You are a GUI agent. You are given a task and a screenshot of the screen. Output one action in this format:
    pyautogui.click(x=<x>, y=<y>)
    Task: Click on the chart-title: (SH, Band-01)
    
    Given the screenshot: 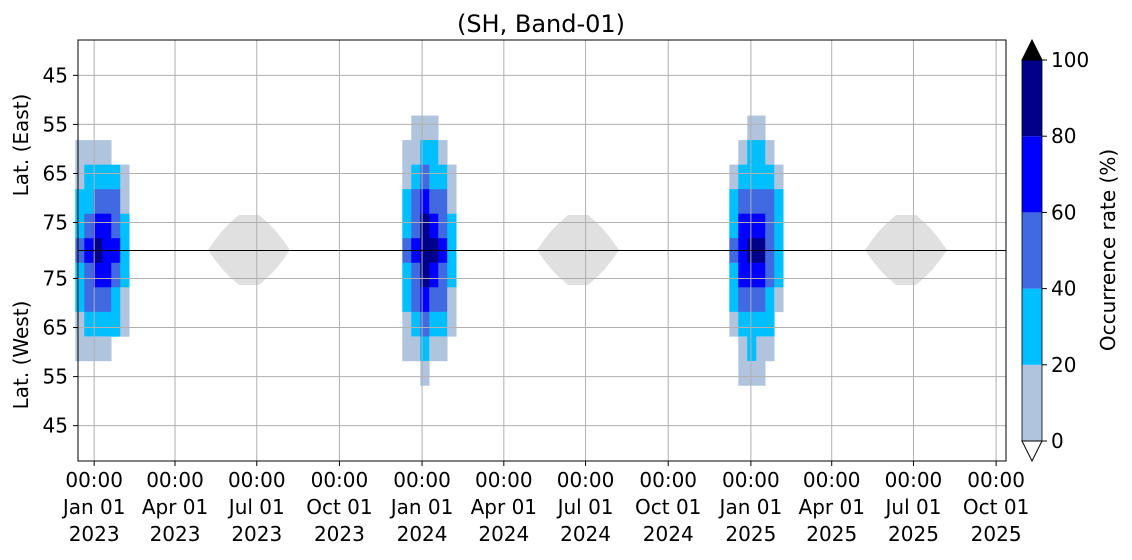 What is the action you would take?
    pyautogui.click(x=541, y=24)
    